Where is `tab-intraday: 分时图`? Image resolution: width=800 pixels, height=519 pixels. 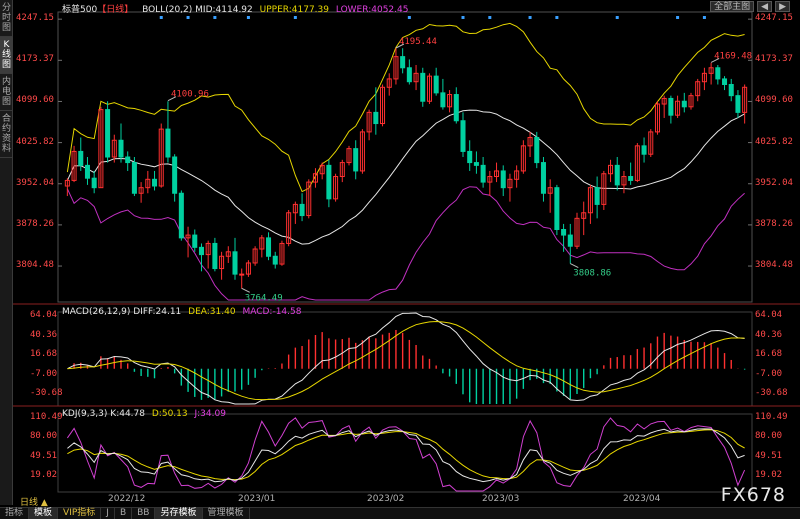 tab-intraday: 分时图 is located at coordinates (6, 18).